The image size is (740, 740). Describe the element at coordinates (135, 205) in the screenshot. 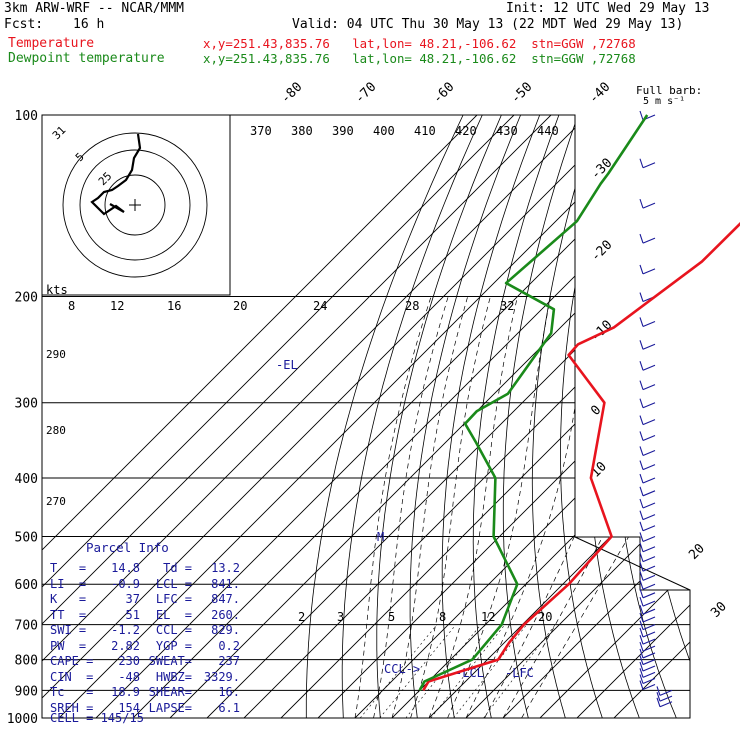

I see `hodograph-ring` at that location.